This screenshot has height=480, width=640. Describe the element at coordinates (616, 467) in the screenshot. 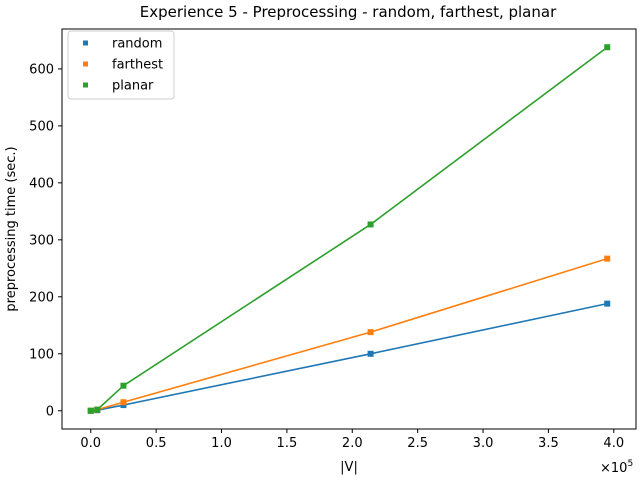

I see `x-offset-label: ×10⁵` at that location.